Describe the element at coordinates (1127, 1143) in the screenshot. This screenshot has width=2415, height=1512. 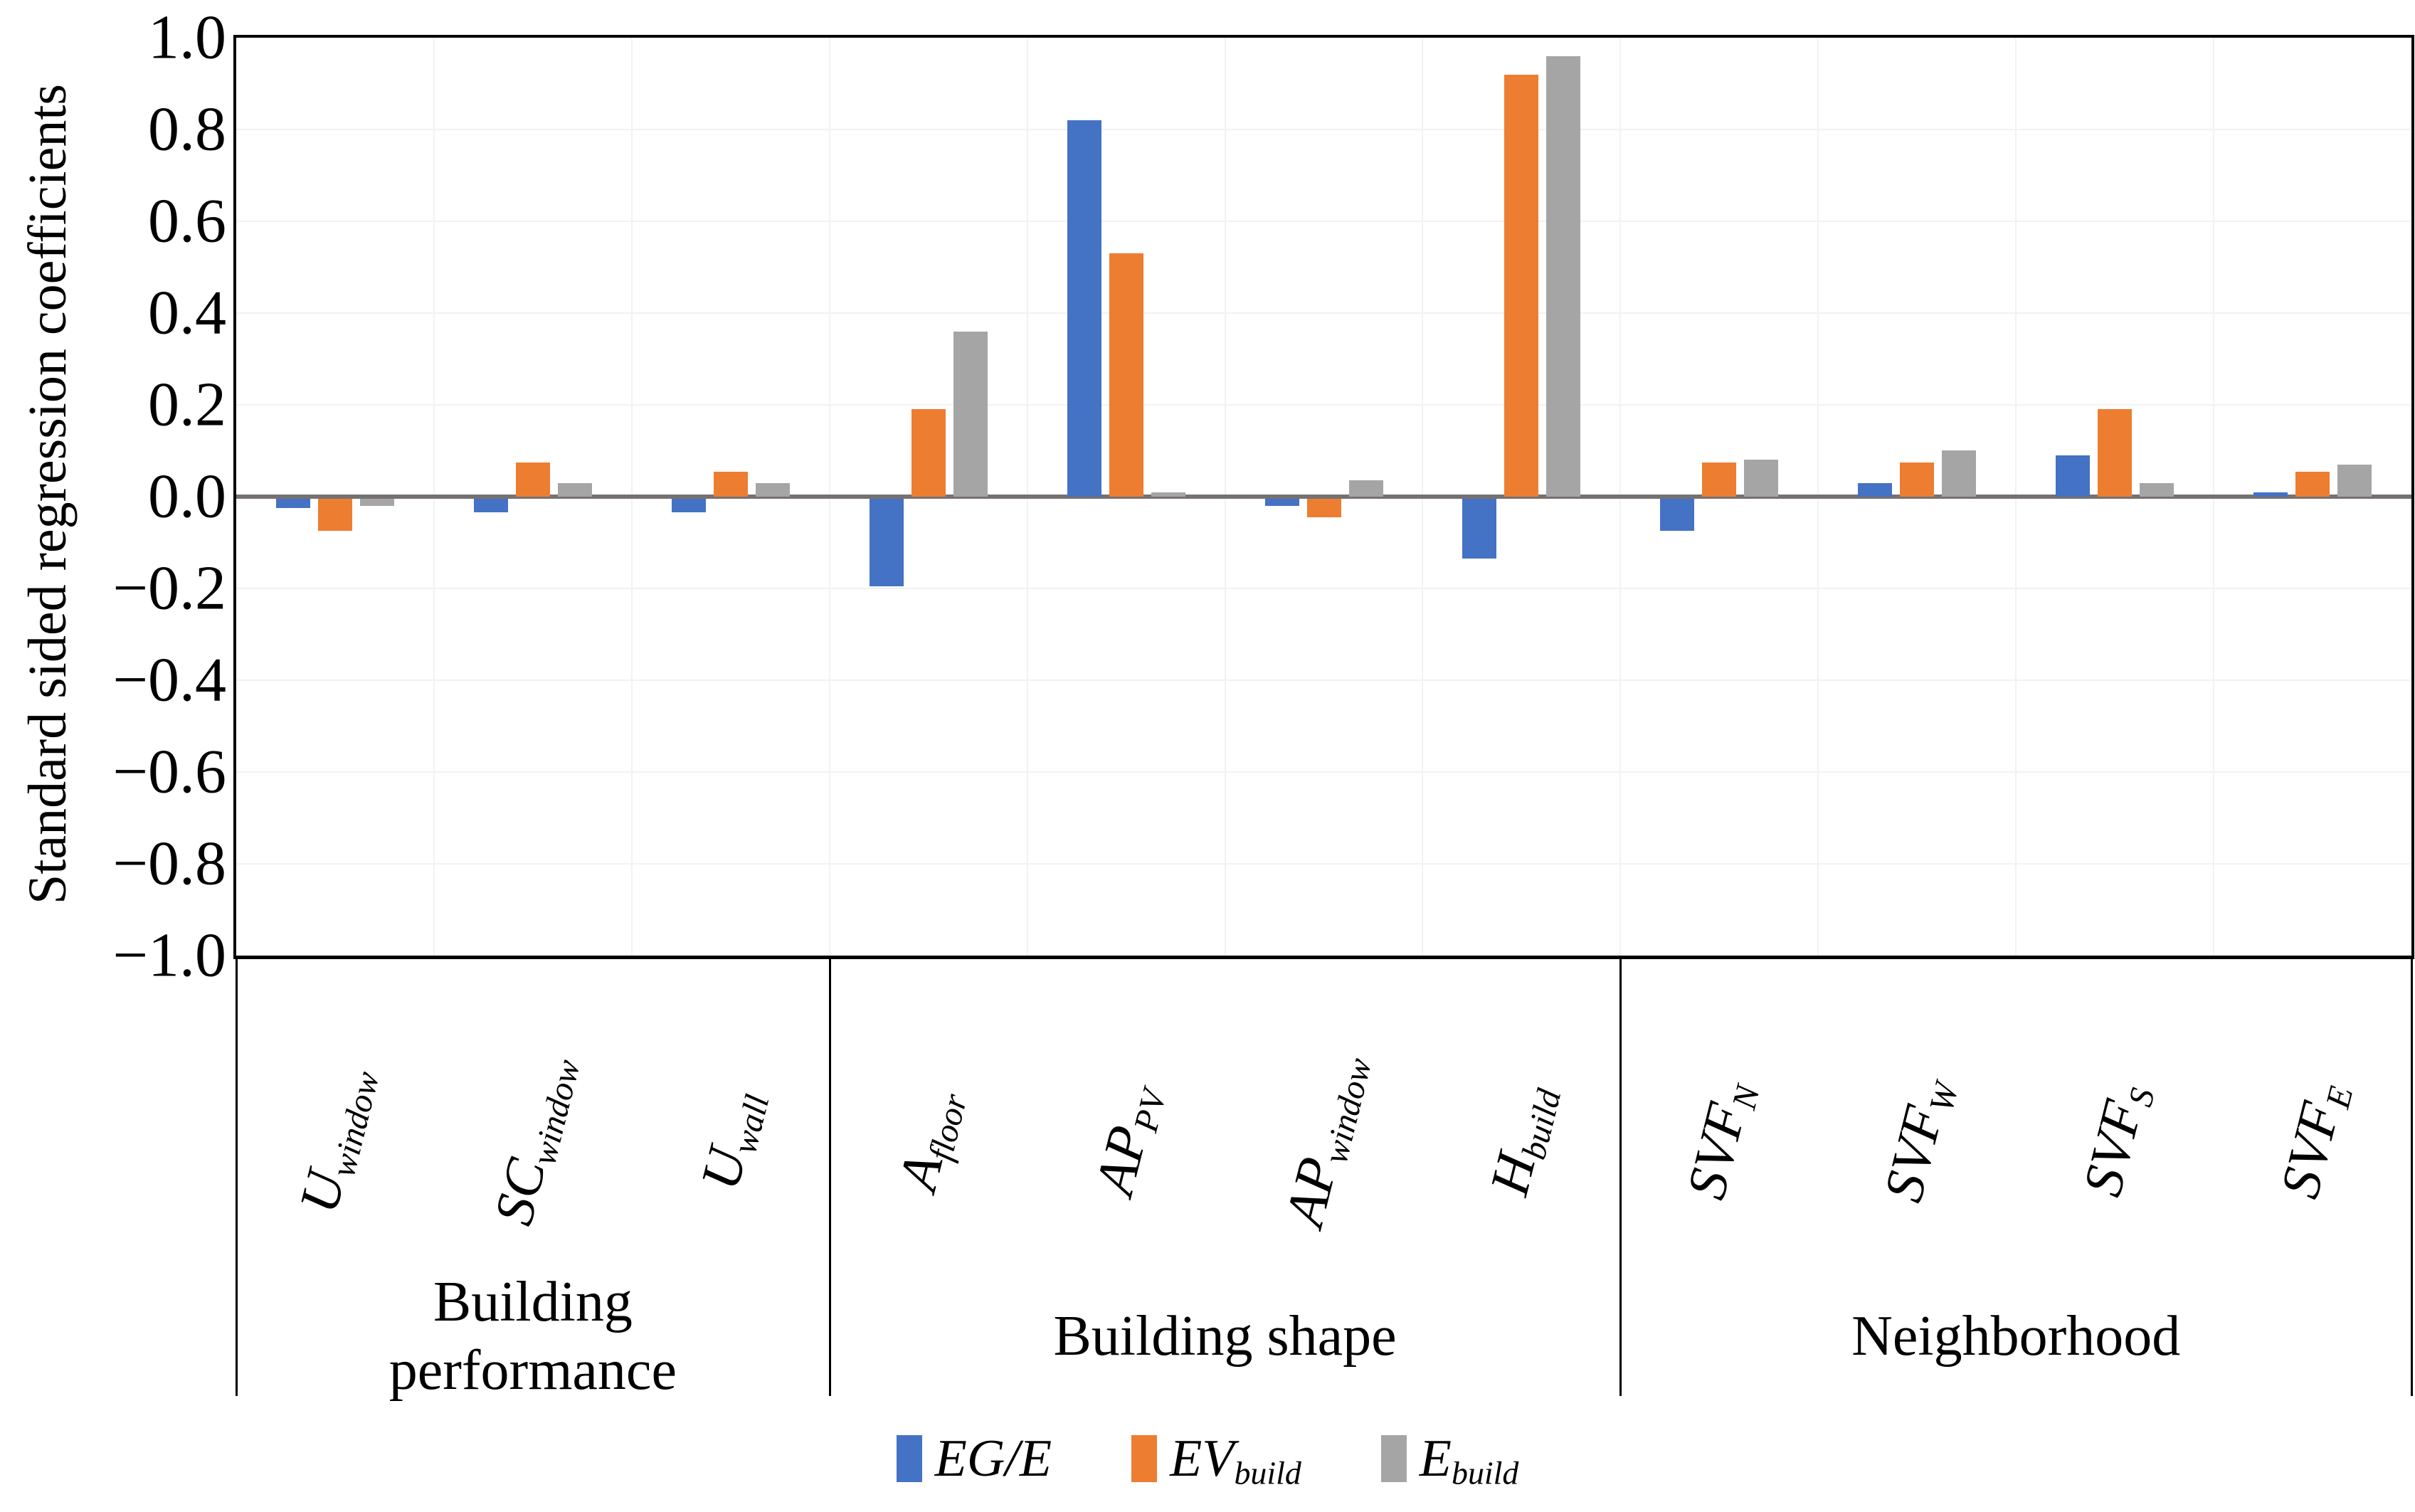
I see `category-label: APPV` at that location.